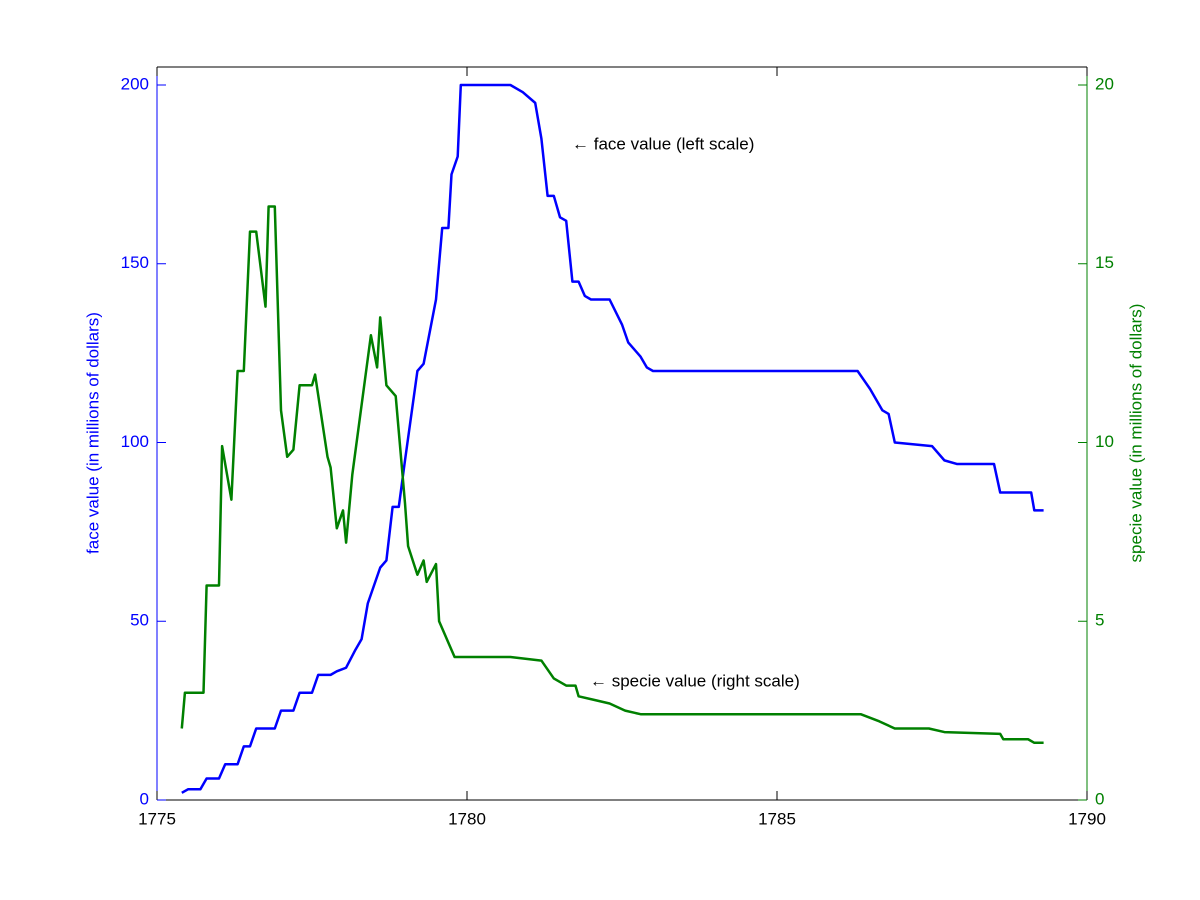  What do you see at coordinates (467, 818) in the screenshot?
I see `x-tick-label: 1780` at bounding box center [467, 818].